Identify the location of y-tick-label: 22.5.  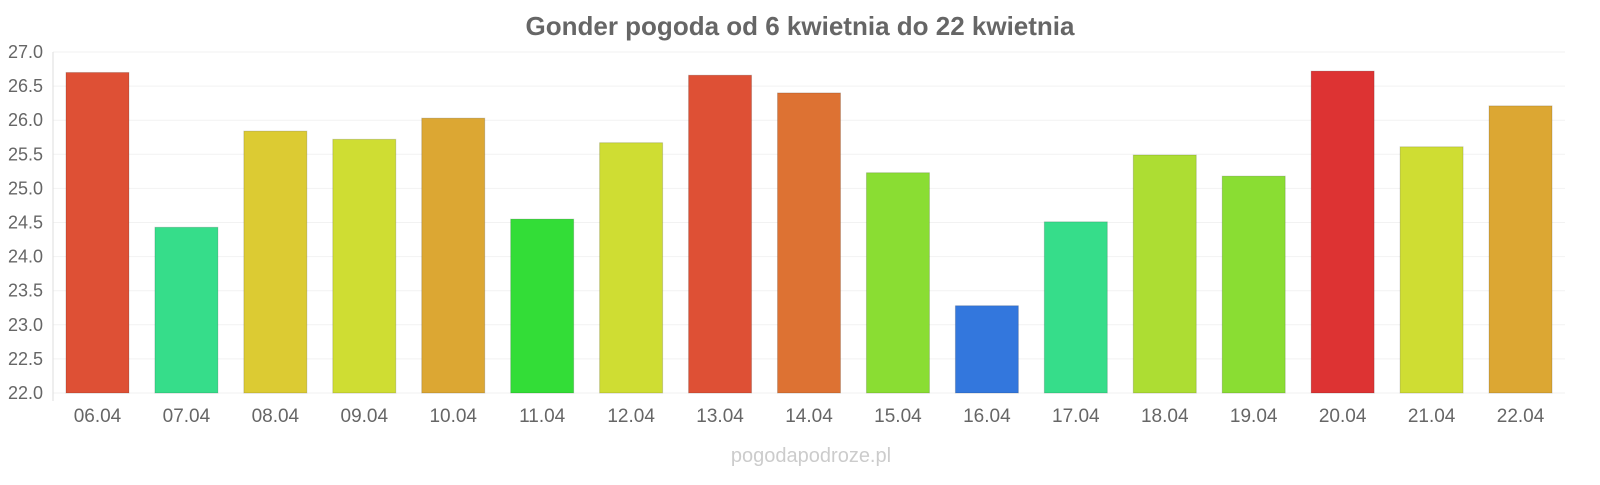
(25, 359).